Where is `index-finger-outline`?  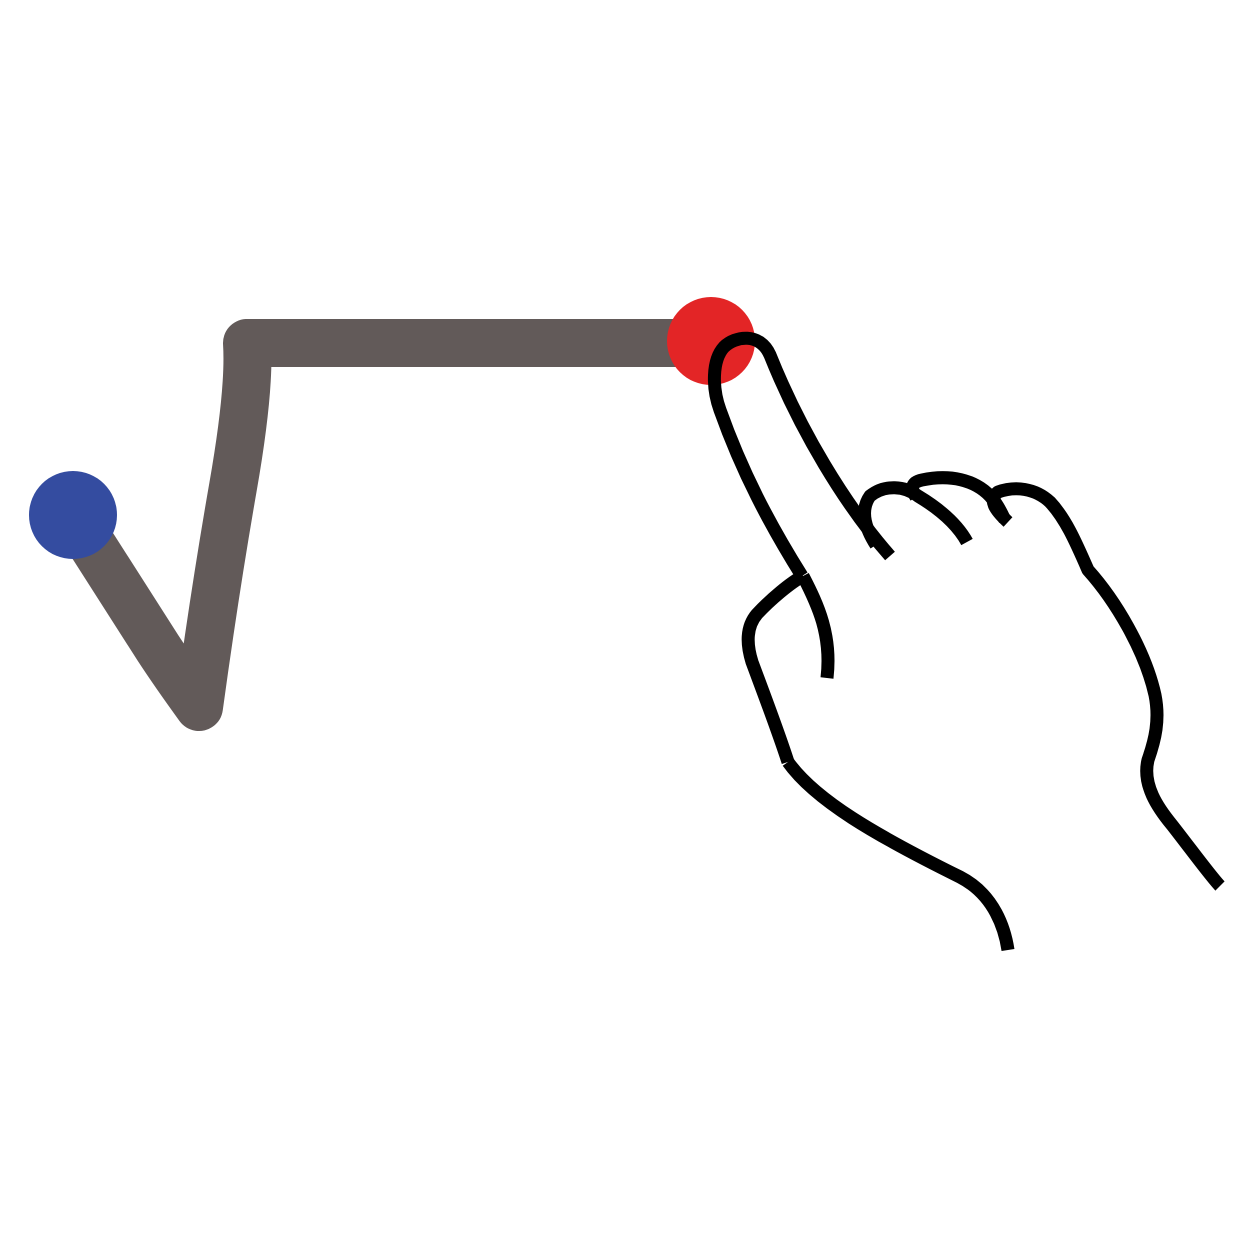 index-finger-outline is located at coordinates (801, 455).